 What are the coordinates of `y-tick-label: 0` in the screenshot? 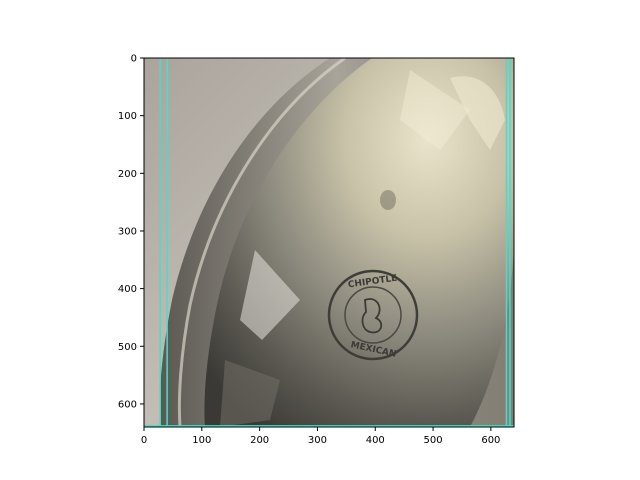 It's located at (134, 59).